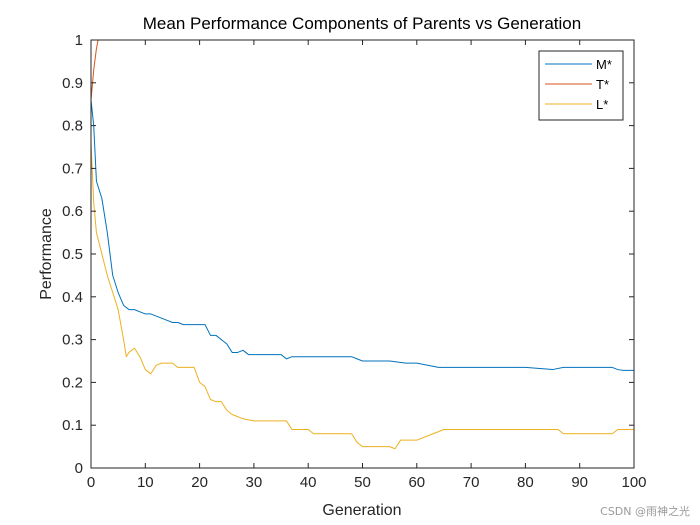 The height and width of the screenshot is (525, 700). Describe the element at coordinates (362, 482) in the screenshot. I see `x-tick-label: 50` at that location.